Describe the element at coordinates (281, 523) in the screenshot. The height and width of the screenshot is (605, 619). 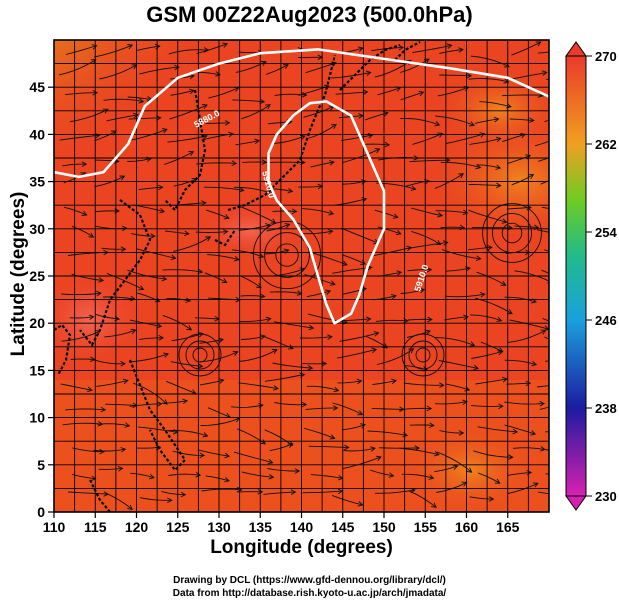
I see `x-axis: 110 115 120 125 130 135 140 145 150 155 160 165` at that location.